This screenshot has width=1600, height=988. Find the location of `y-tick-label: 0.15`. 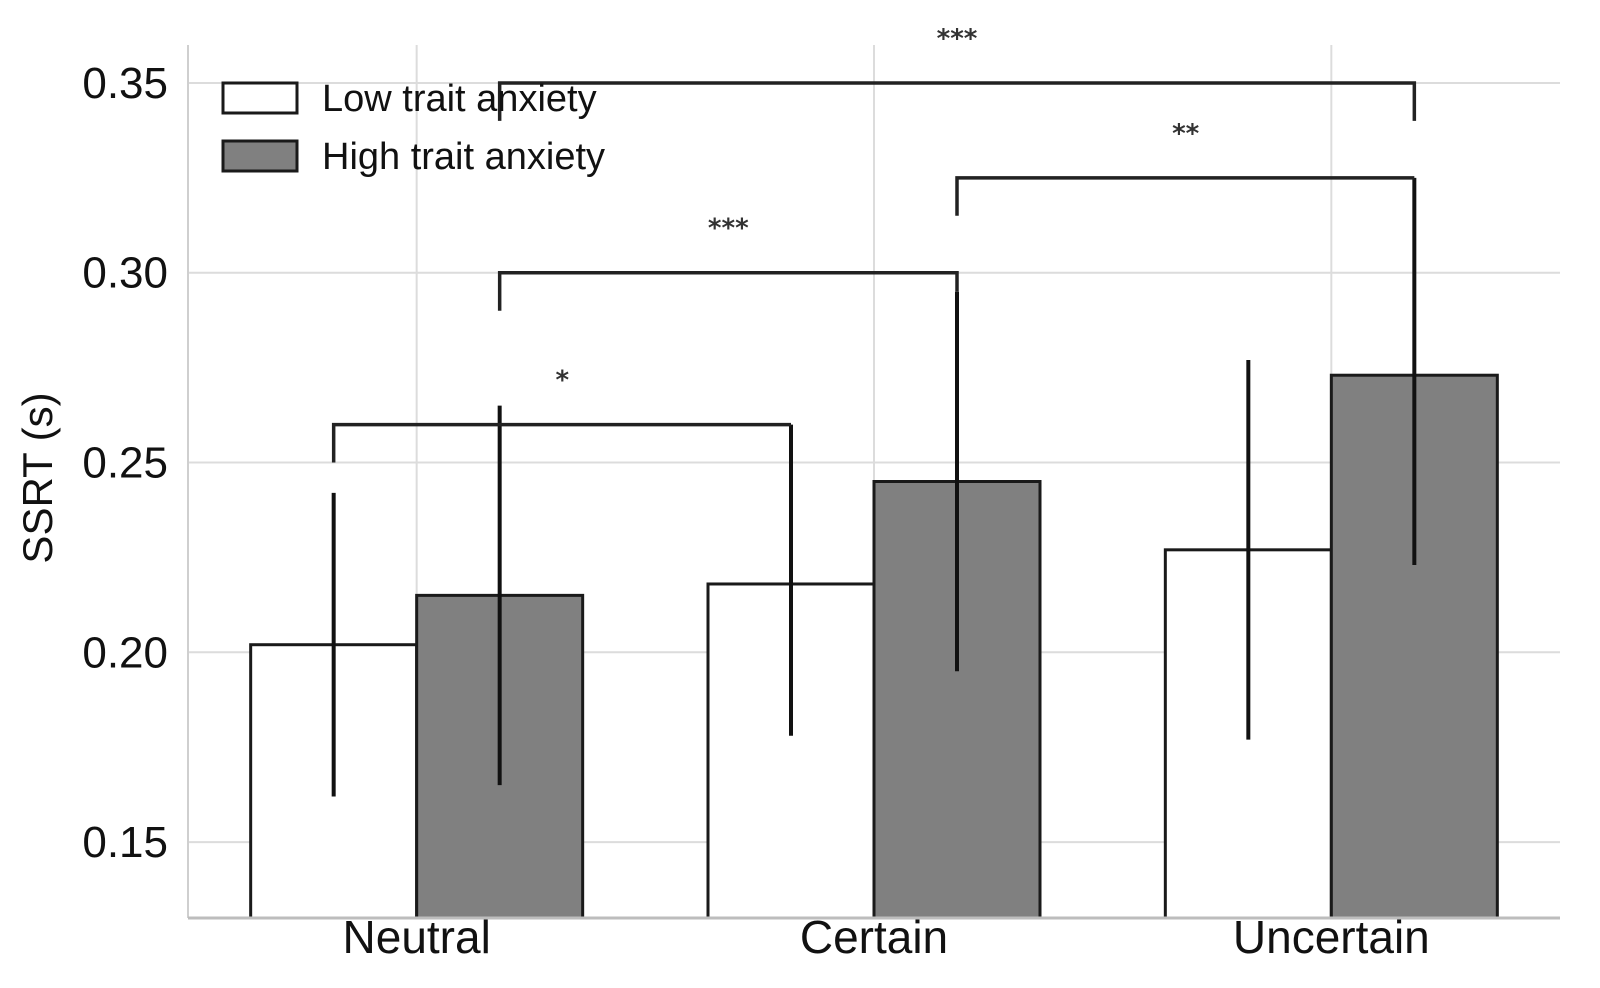

y-tick-label: 0.15 is located at coordinates (125, 842).